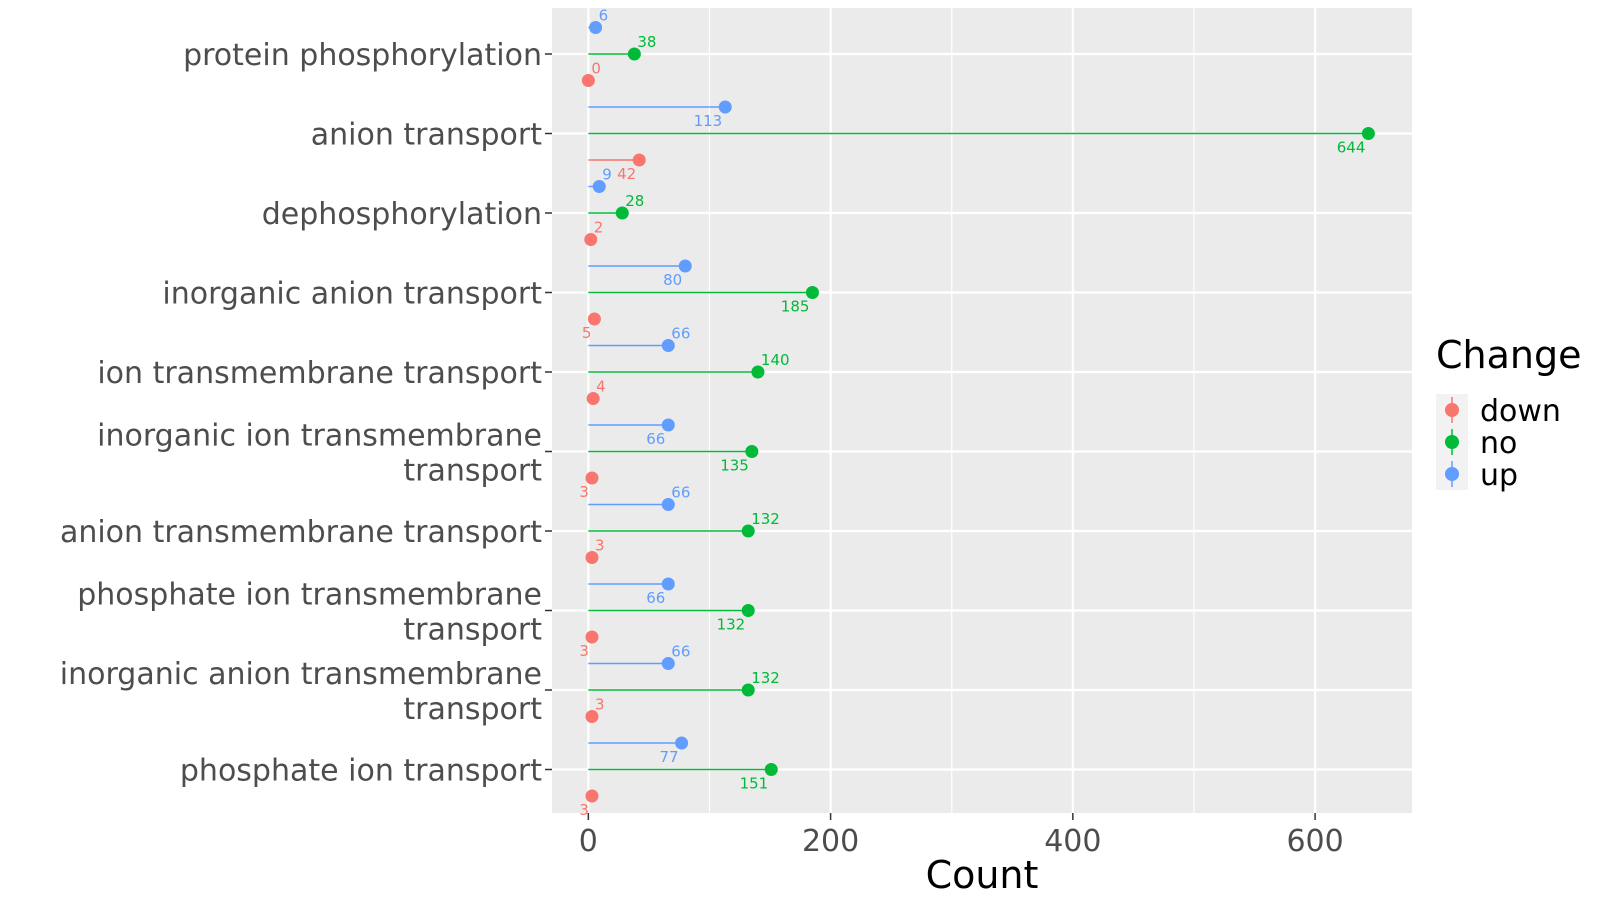  I want to click on legend-title: Change, so click(1509, 355).